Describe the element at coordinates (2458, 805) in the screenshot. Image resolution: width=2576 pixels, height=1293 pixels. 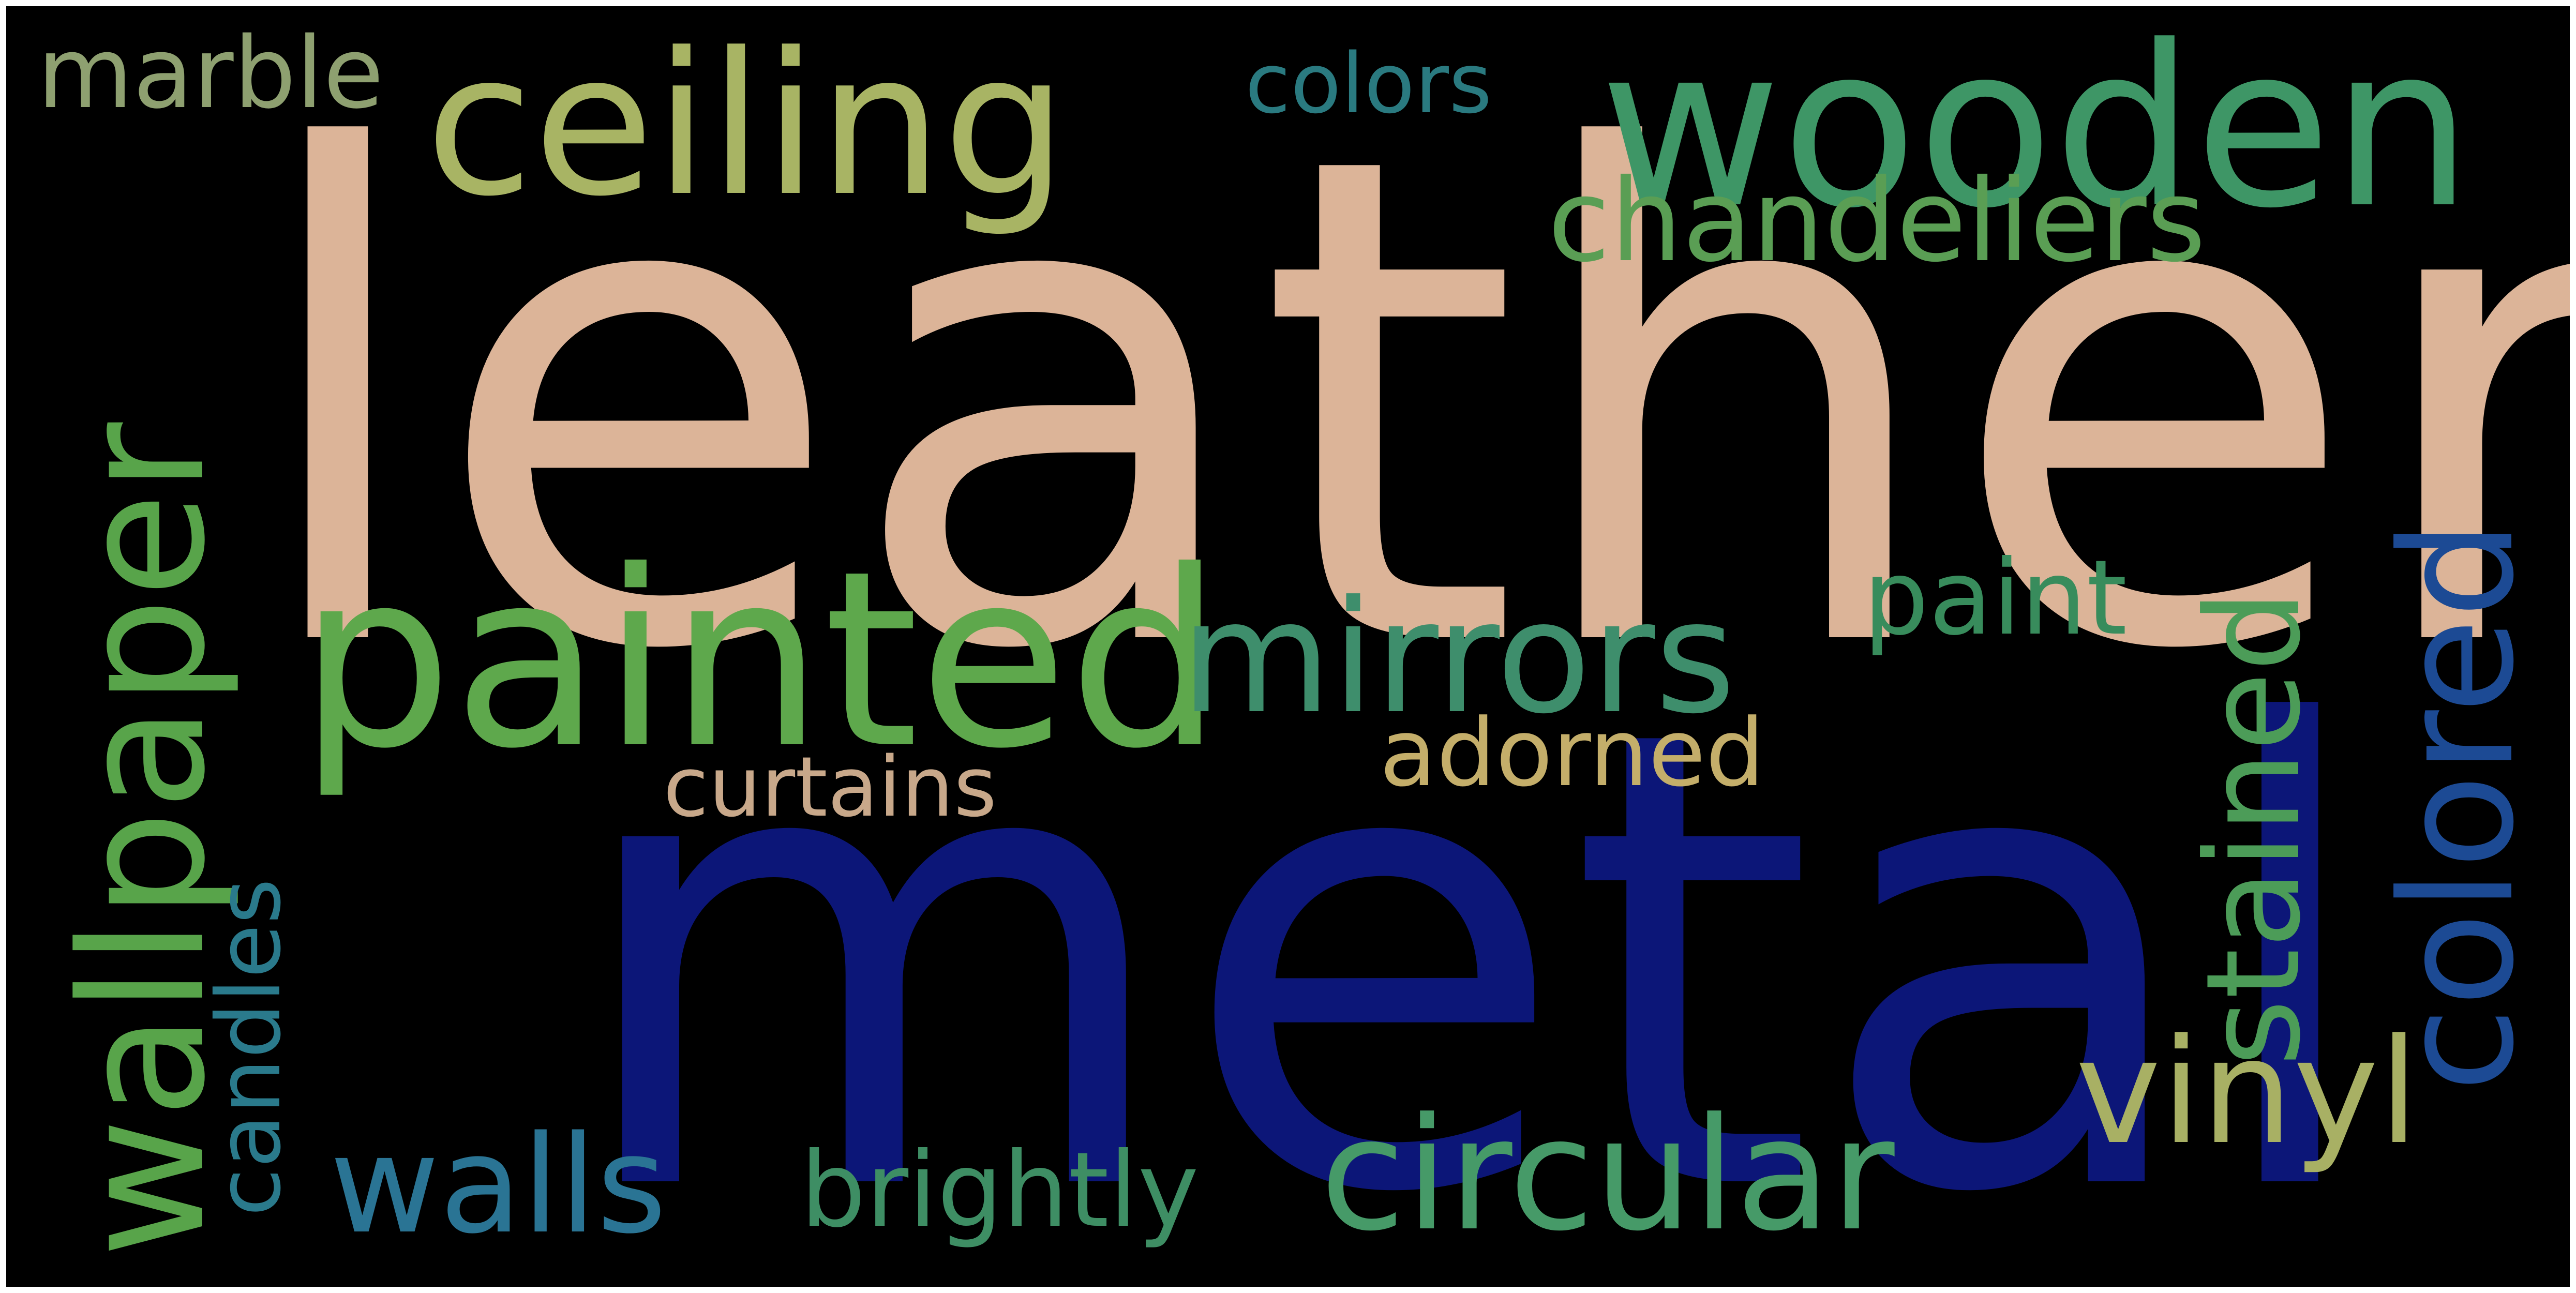
I see `word-colored: colored` at that location.